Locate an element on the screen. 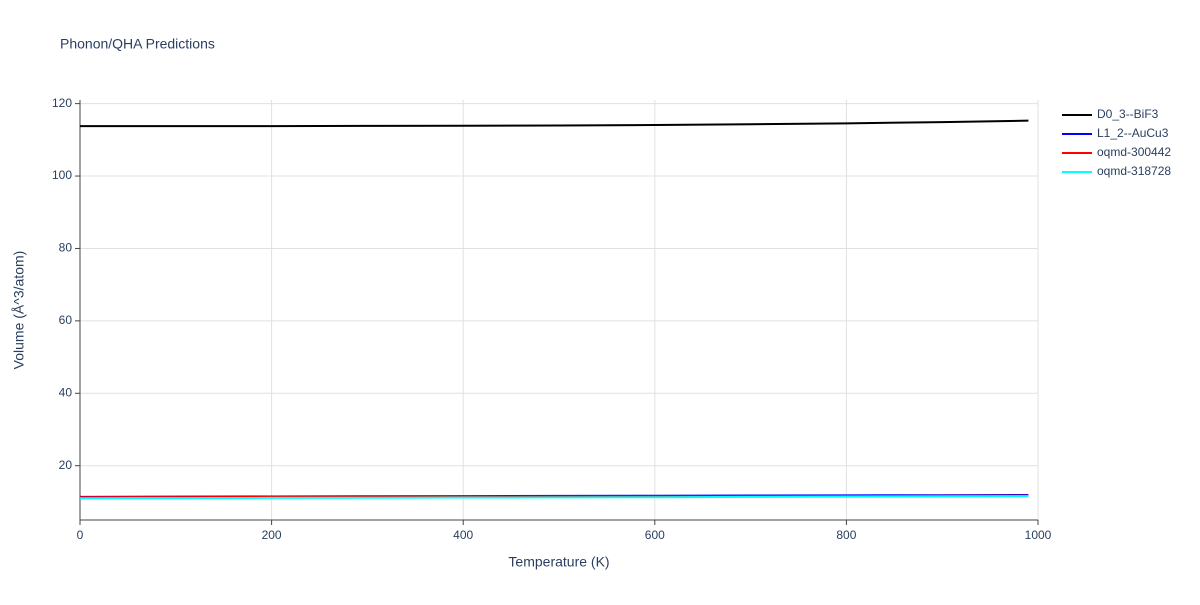 The width and height of the screenshot is (1200, 605). x-tick-label: 600 is located at coordinates (655, 535).